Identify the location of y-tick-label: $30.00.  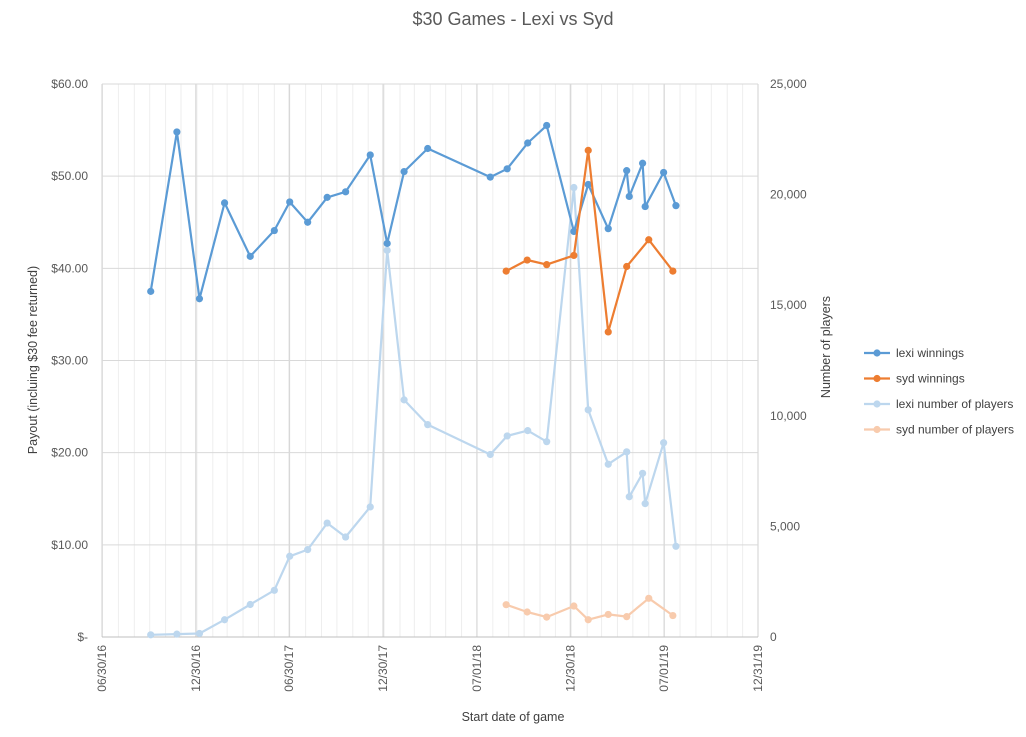
(69, 361).